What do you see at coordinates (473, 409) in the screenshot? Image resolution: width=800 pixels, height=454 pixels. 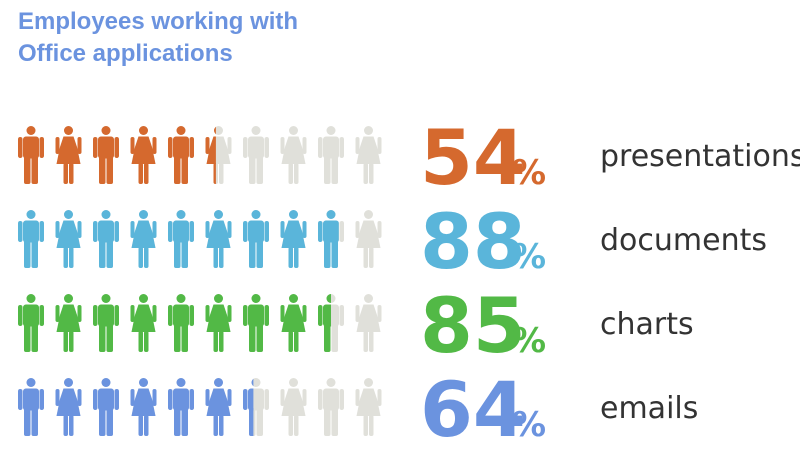 I see `percent-value: 64` at bounding box center [473, 409].